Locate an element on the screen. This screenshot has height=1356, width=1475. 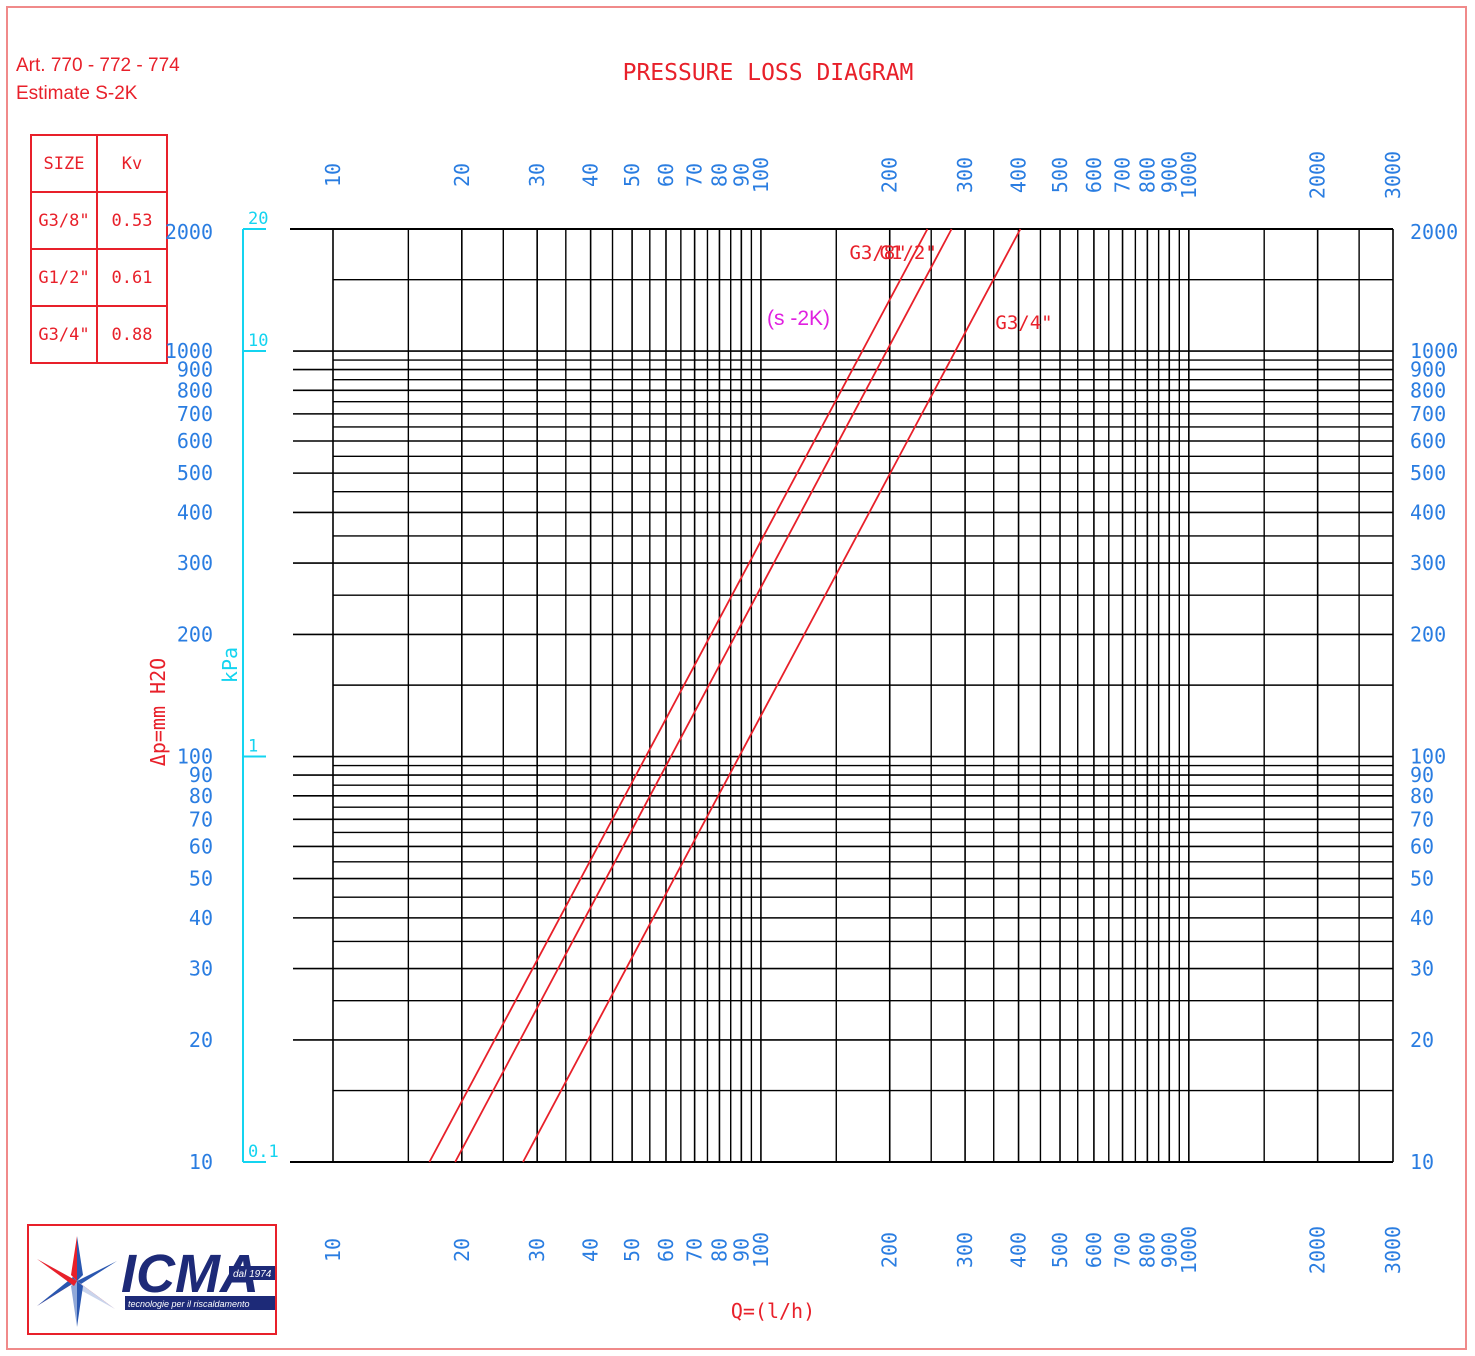
y-tick-label-left: 500 is located at coordinates (195, 473).